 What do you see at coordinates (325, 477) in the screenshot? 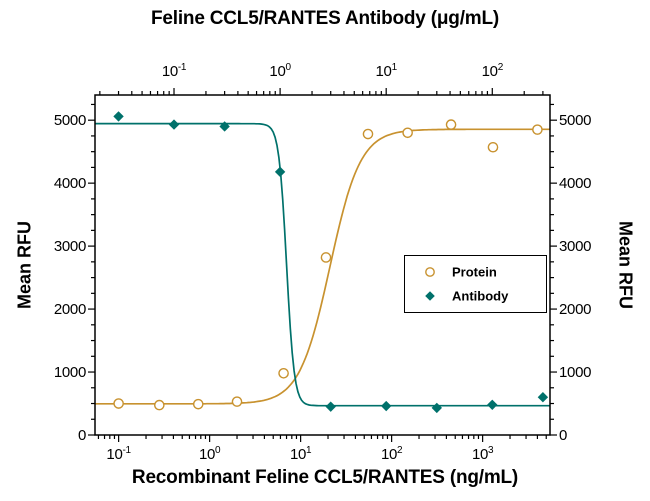
I see `bottom-axis-title: Recombinant Feline CCL5/RANTES (ng/mL)` at bounding box center [325, 477].